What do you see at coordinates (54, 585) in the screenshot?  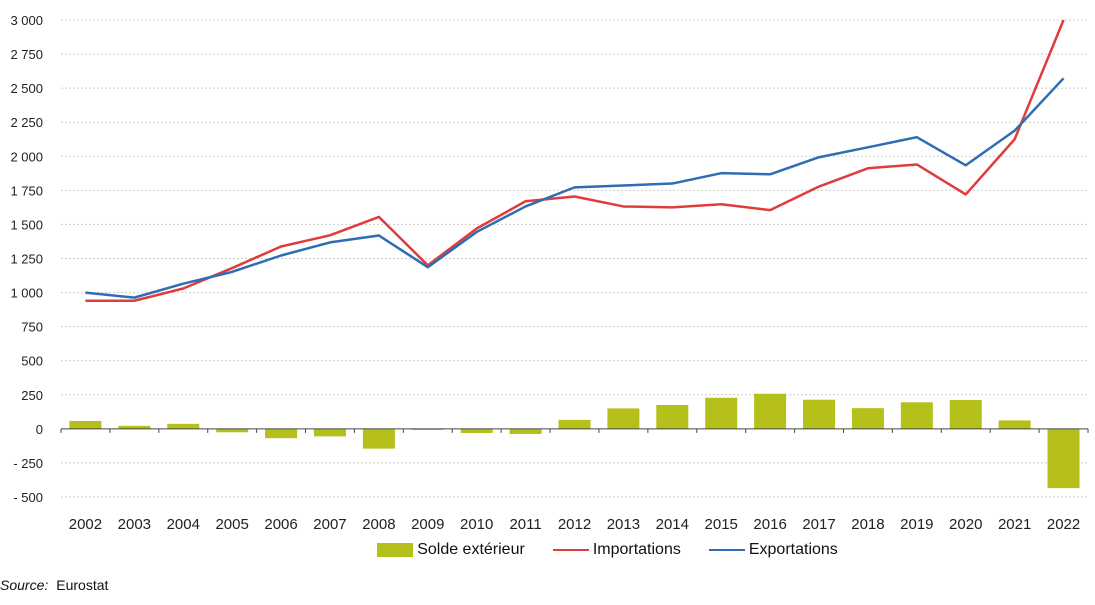 I see `source-note: Source: Eurostat` at bounding box center [54, 585].